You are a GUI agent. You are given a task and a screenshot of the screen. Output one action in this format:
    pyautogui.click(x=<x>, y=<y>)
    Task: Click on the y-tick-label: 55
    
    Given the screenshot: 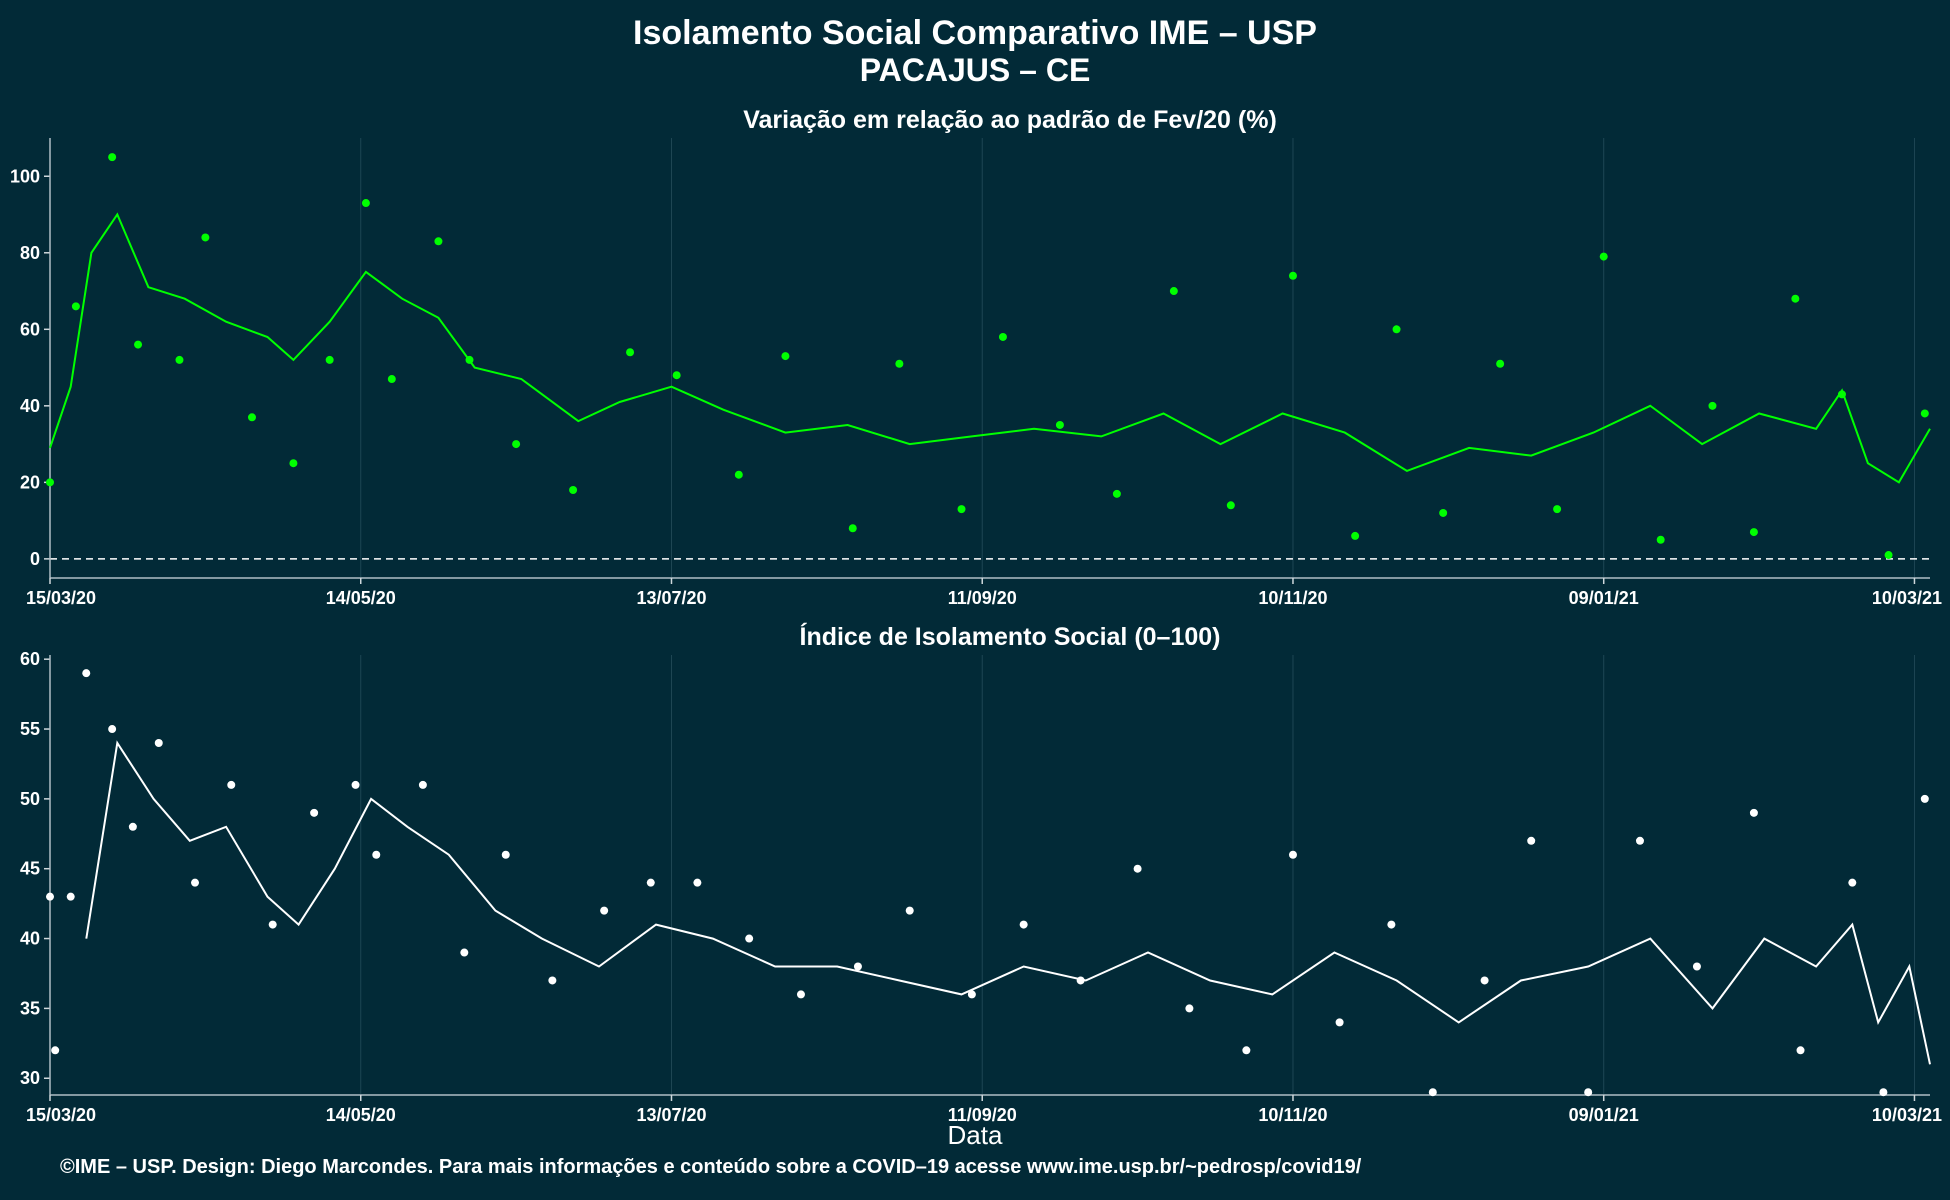 What is the action you would take?
    pyautogui.click(x=30, y=729)
    